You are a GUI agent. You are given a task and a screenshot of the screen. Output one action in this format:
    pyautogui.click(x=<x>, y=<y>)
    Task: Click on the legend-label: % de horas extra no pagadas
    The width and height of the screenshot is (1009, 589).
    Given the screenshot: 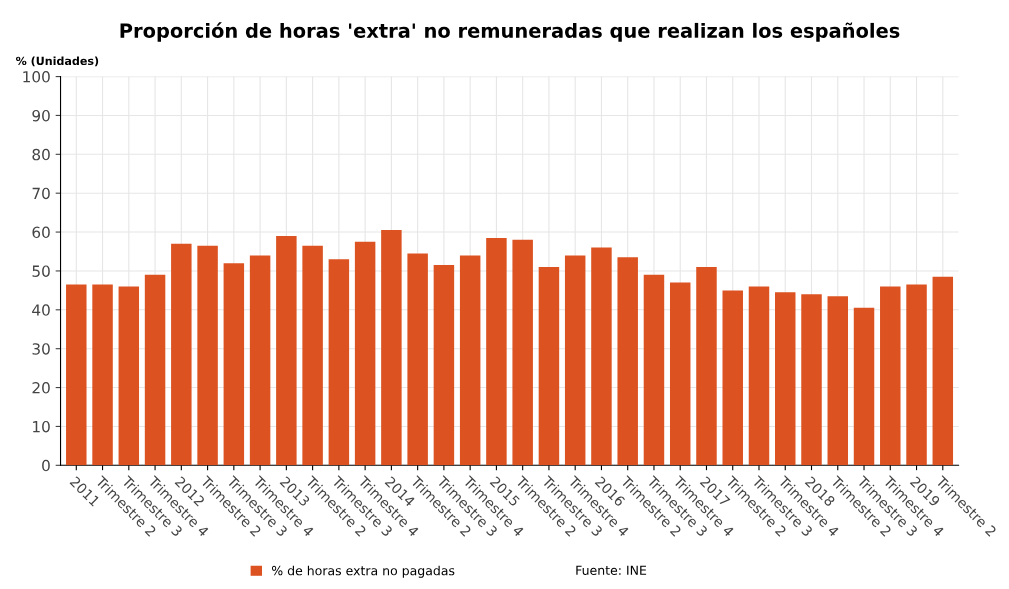 What is the action you would take?
    pyautogui.click(x=363, y=571)
    